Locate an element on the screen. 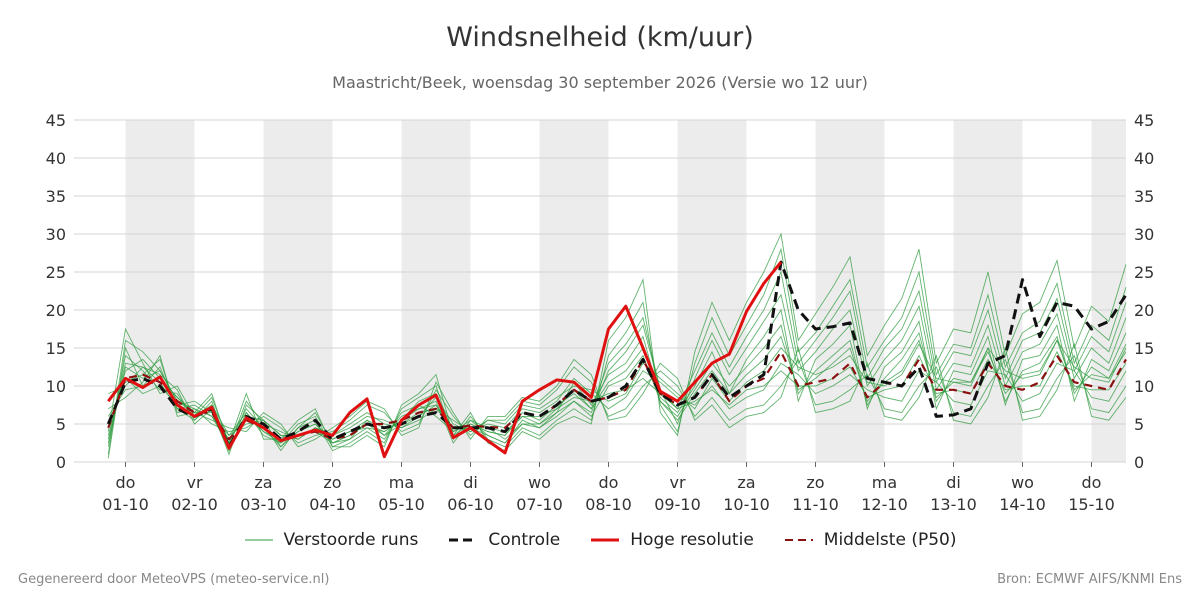  x-tick-date: 03-10 is located at coordinates (263, 504).